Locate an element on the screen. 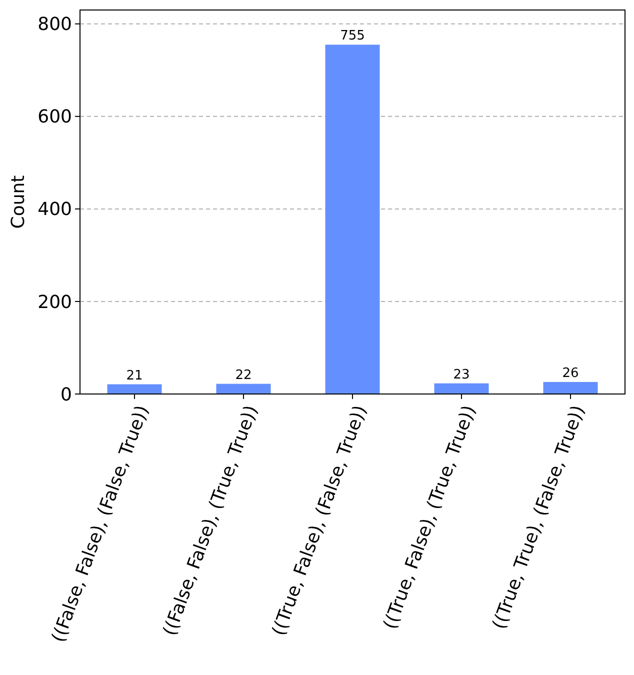 Image resolution: width=634 pixels, height=675 pixels. y-tick-label: 200 is located at coordinates (55, 302).